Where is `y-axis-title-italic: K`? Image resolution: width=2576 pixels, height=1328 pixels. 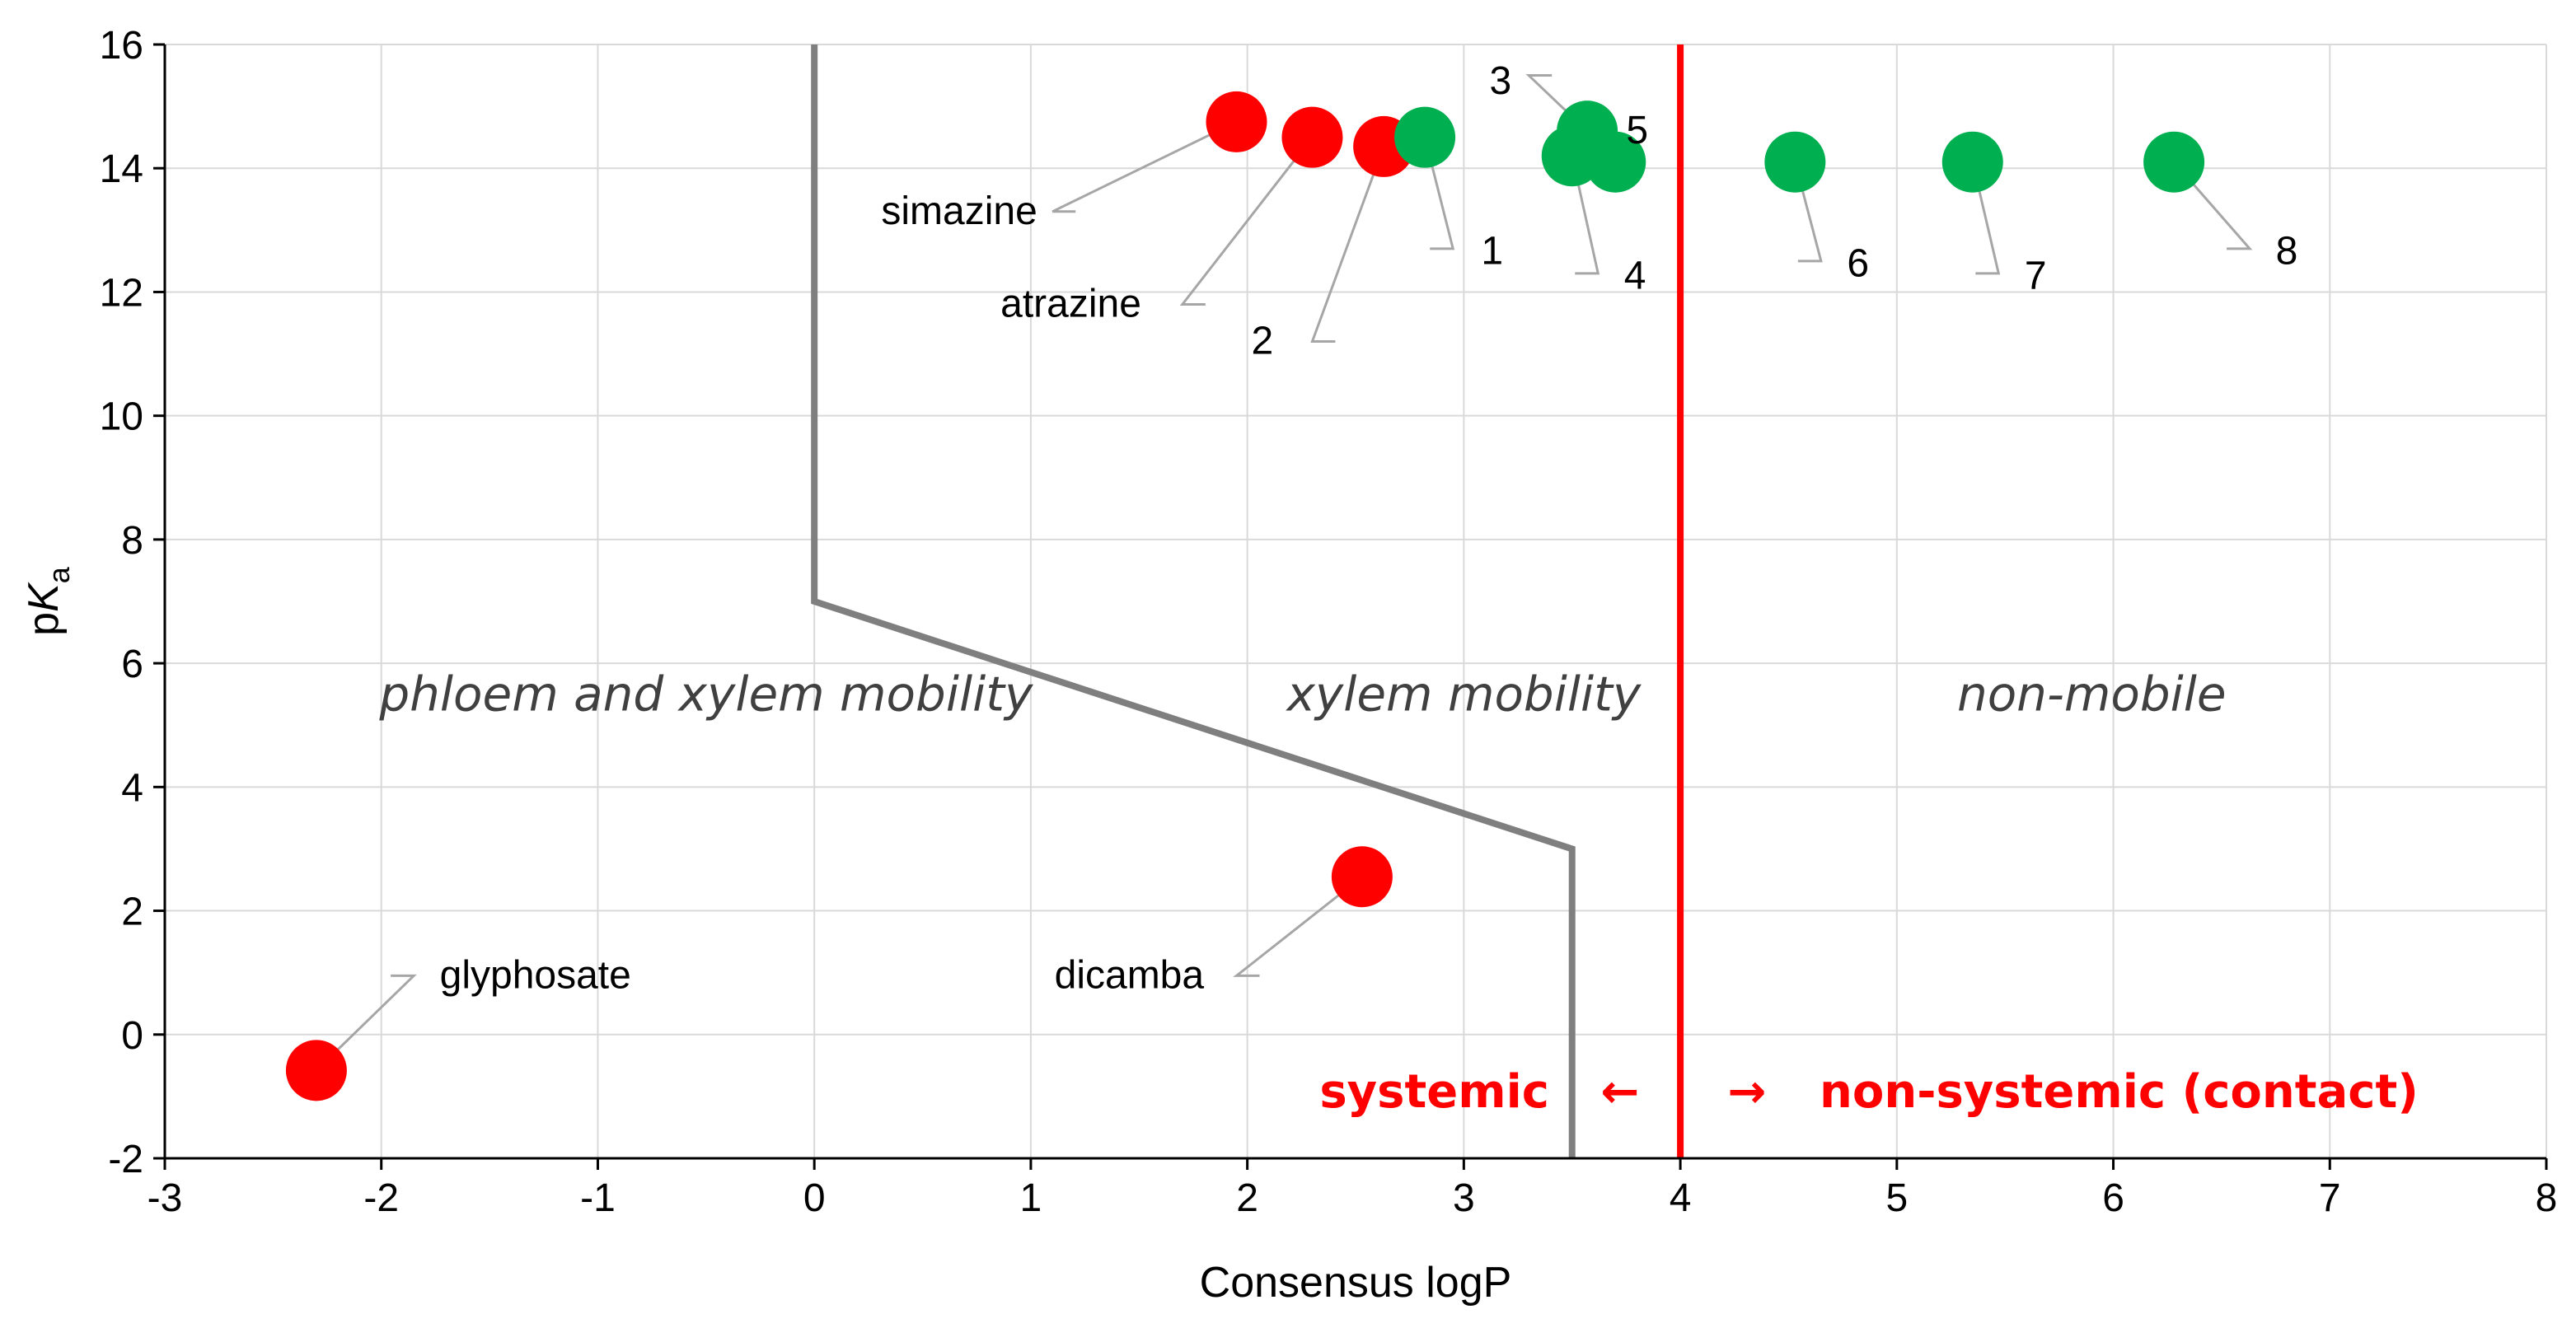 y-axis-title-italic: K is located at coordinates (44, 597).